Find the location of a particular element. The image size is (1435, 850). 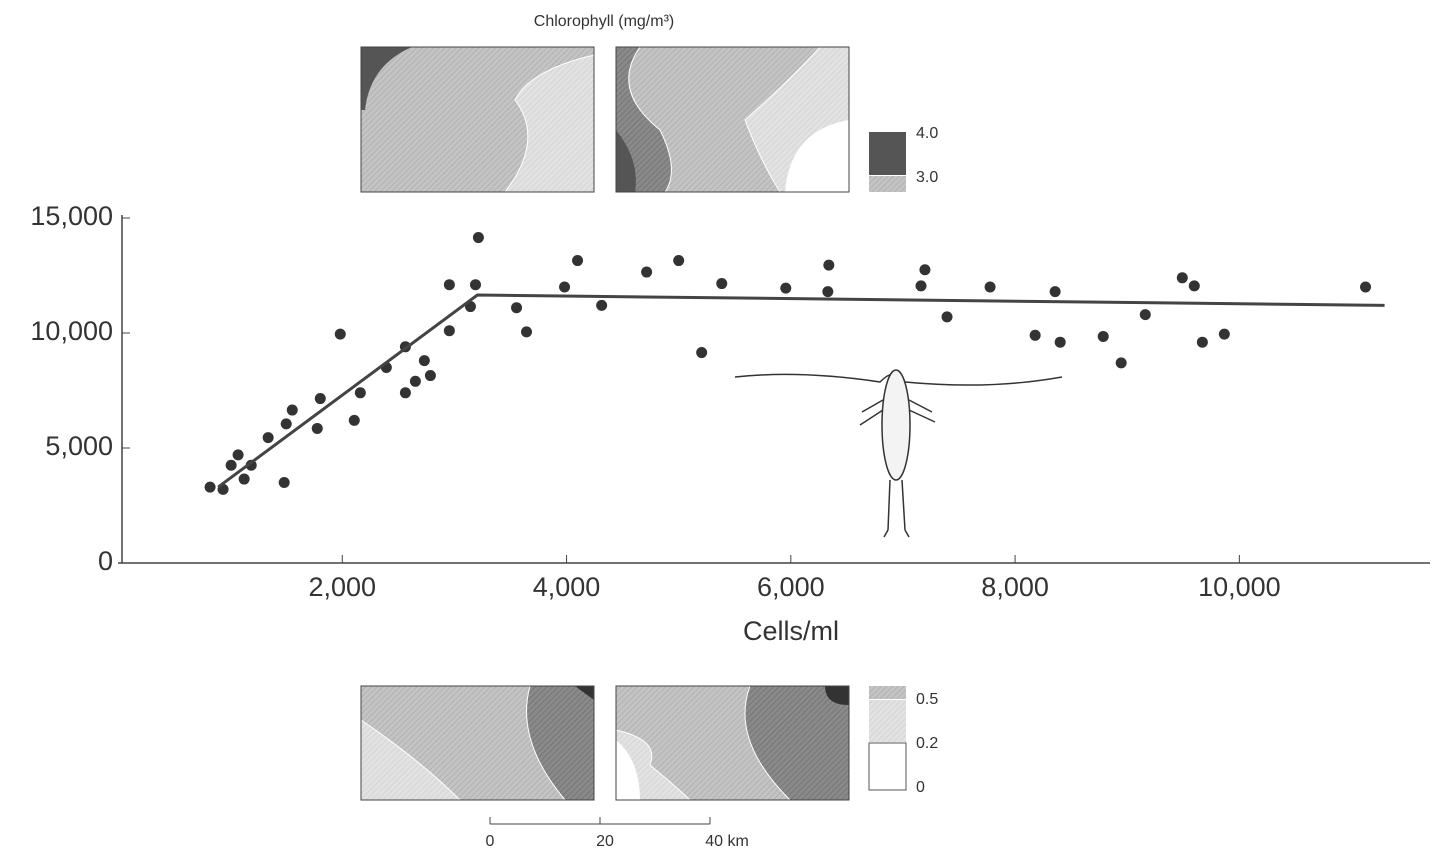

map-bottom-right is located at coordinates (732, 743).